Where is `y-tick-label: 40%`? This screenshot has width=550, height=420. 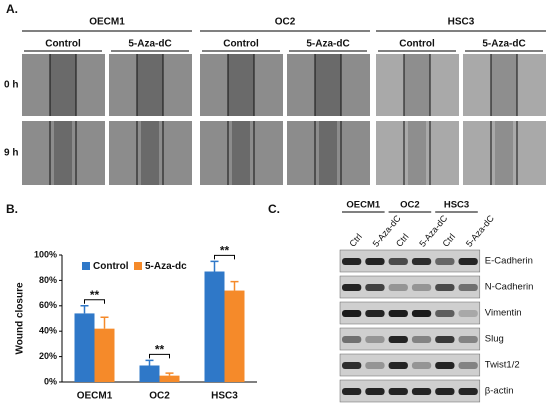 y-tick-label: 40% is located at coordinates (48, 331).